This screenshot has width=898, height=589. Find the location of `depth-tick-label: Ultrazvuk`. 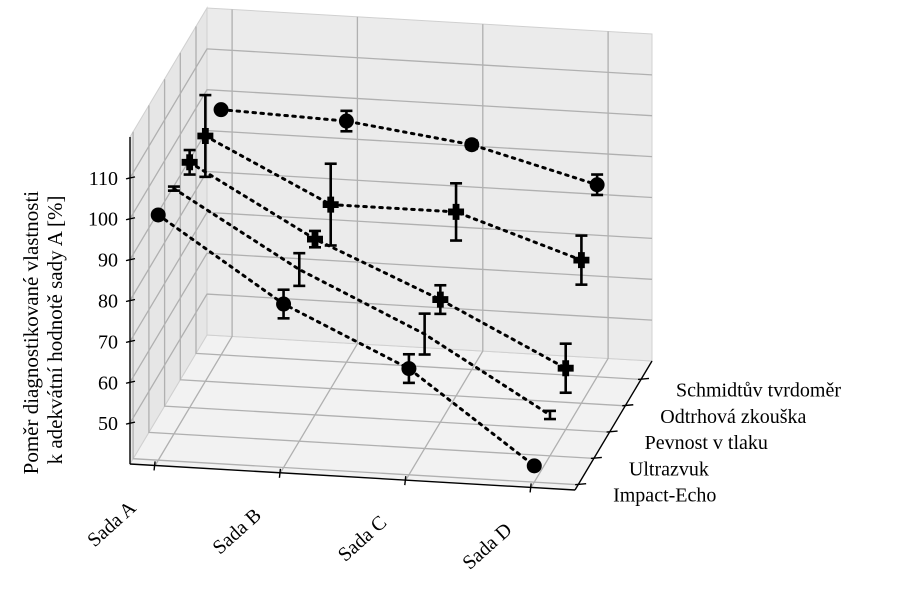

depth-tick-label: Ultrazvuk is located at coordinates (669, 469).